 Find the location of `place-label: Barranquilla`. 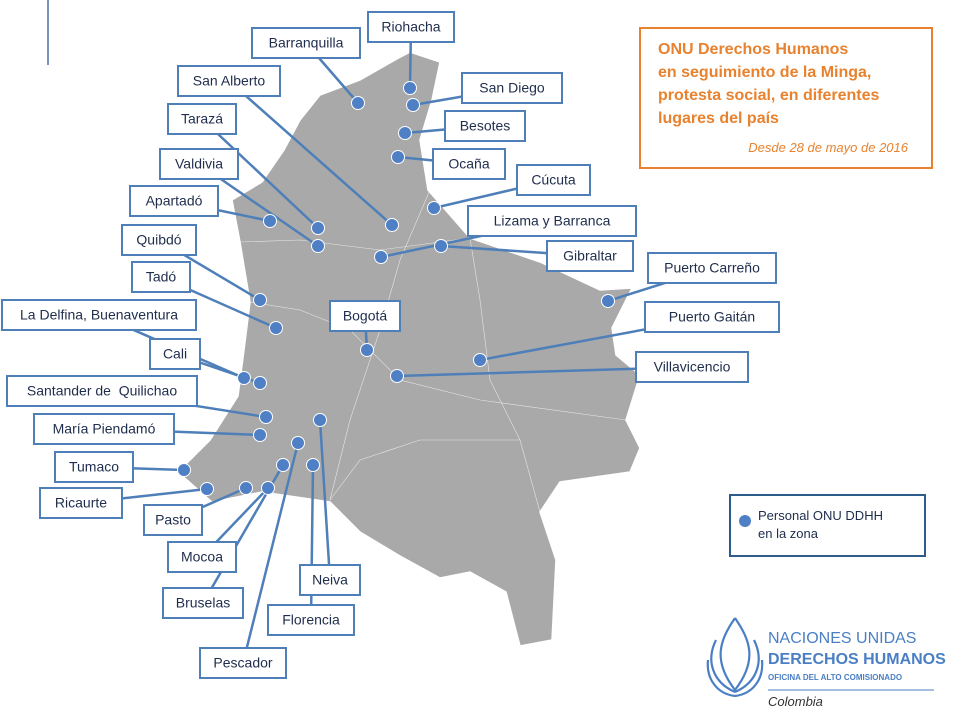

place-label: Barranquilla is located at coordinates (306, 43).